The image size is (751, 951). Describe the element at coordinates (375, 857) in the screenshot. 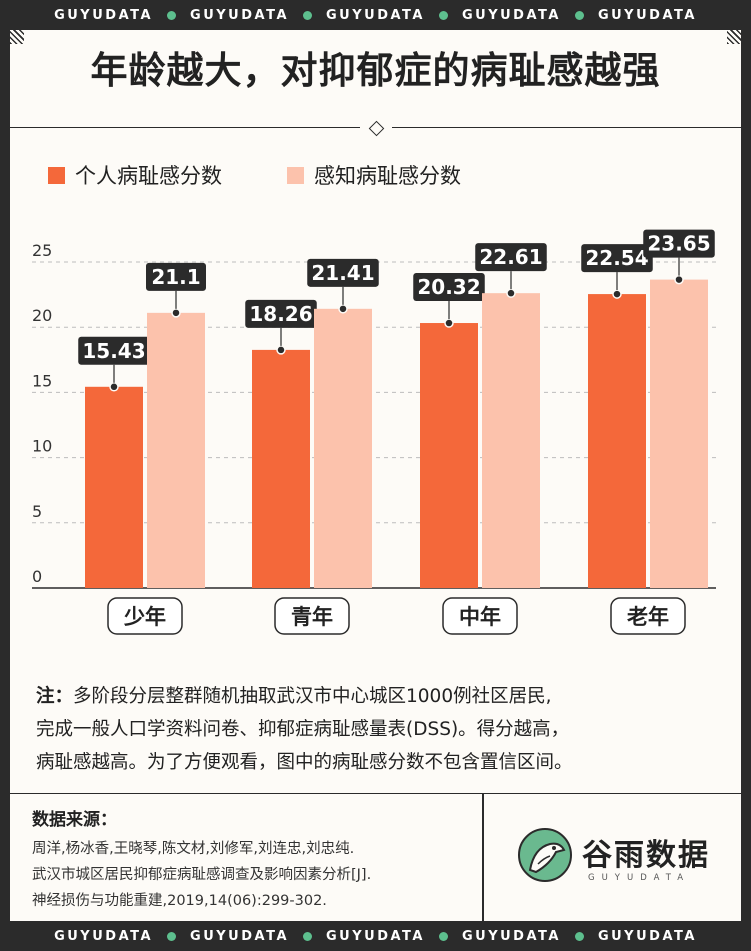

I see `footer` at that location.